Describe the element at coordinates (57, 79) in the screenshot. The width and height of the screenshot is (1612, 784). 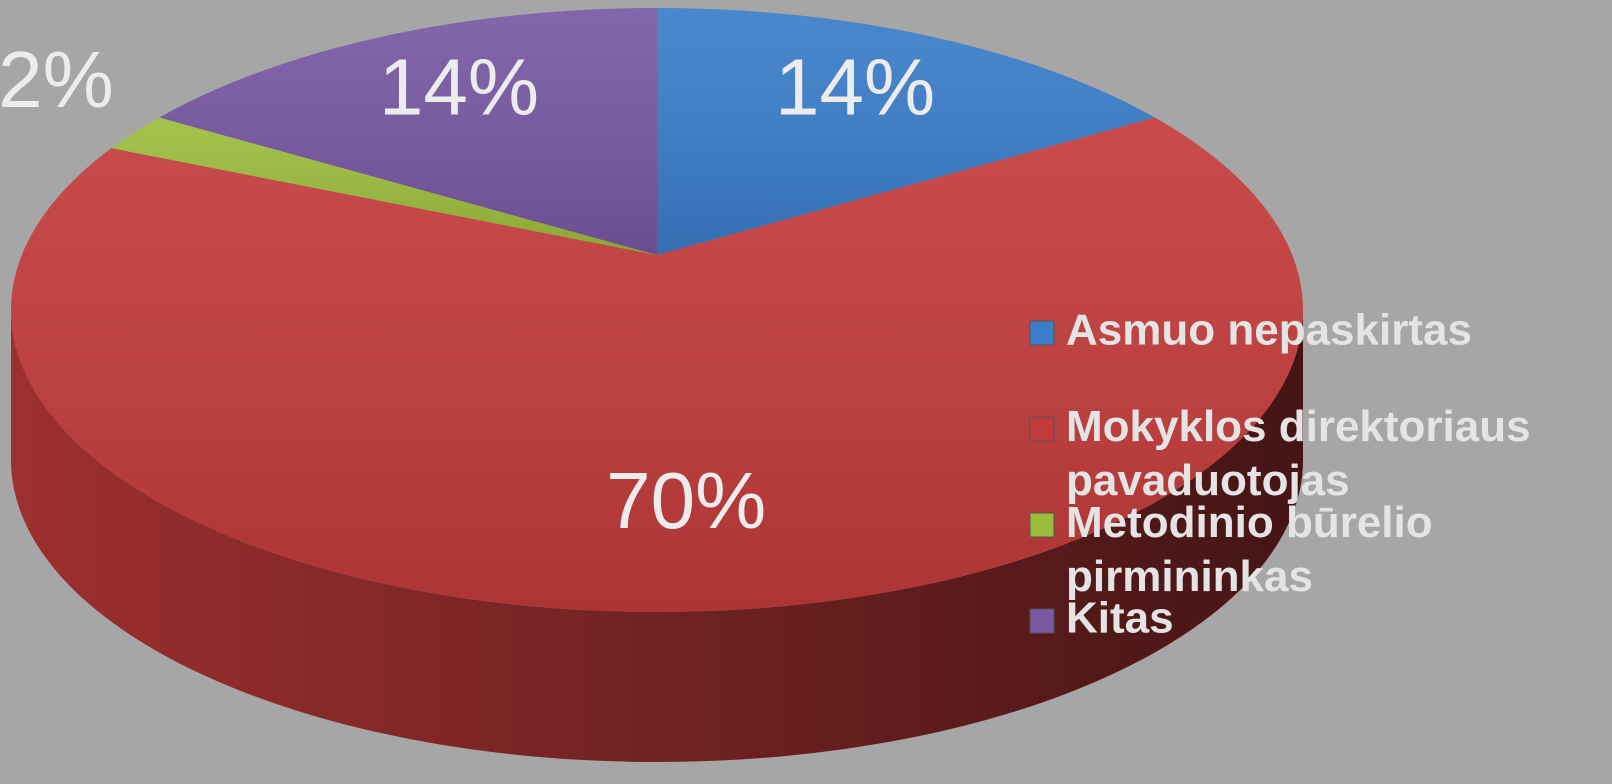
I see `data-label: 2%` at that location.